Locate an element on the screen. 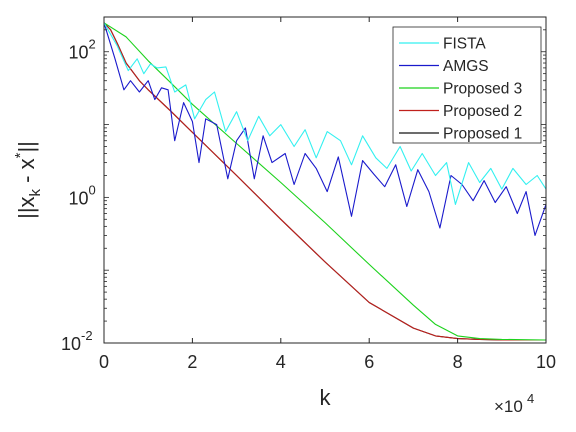 The height and width of the screenshot is (432, 576). x-tick-label: 10 is located at coordinates (546, 362).